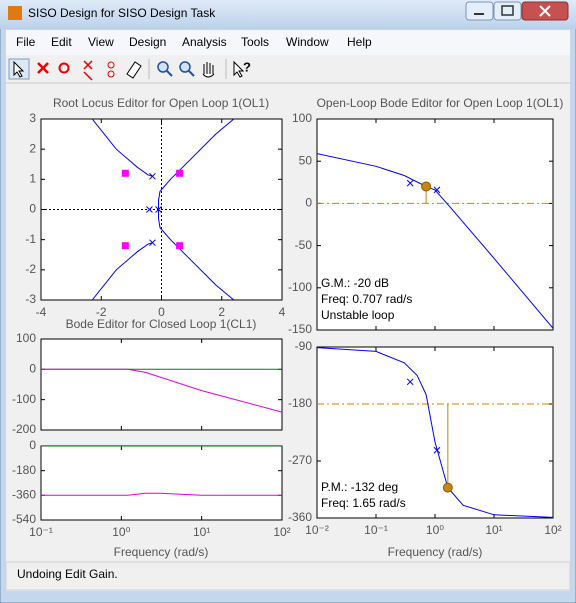 The height and width of the screenshot is (603, 576). Describe the element at coordinates (204, 42) in the screenshot. I see `menu-item: Analysis` at that location.